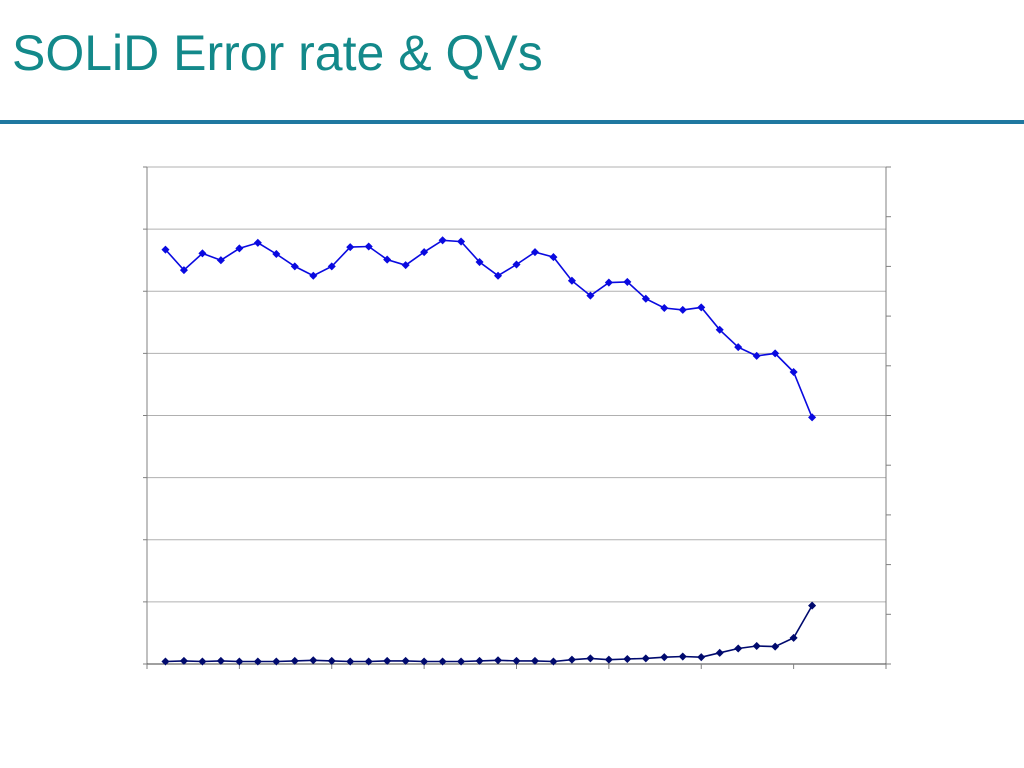 Image resolution: width=1024 pixels, height=768 pixels. What do you see at coordinates (277, 53) in the screenshot?
I see `slide-title: SOLiD Error rate & QVs` at bounding box center [277, 53].